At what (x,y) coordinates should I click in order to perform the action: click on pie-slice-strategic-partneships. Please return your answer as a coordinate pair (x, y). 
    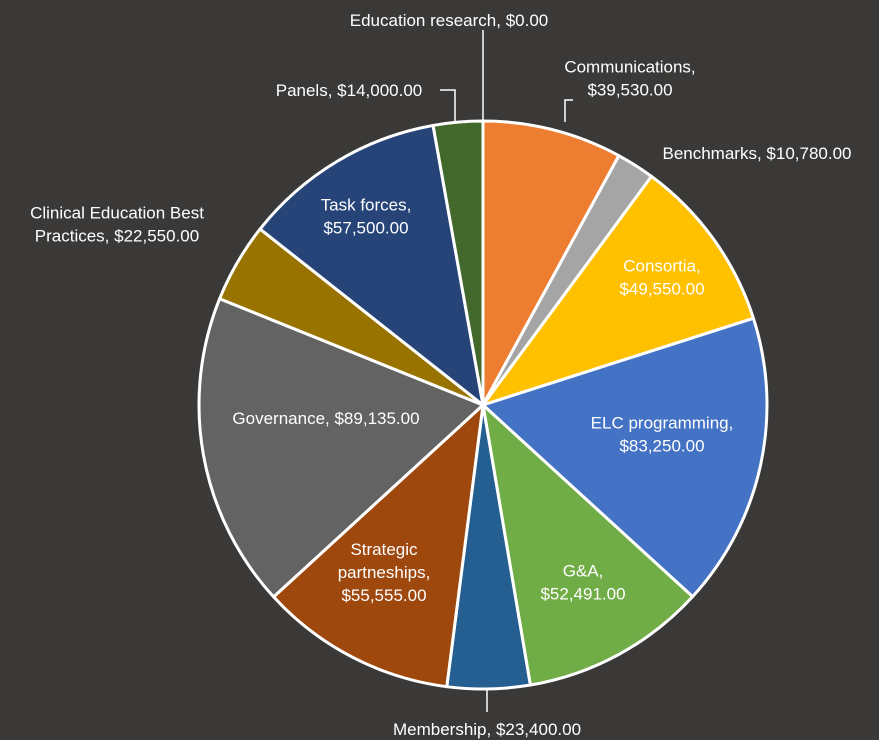
    Looking at the image, I should click on (378, 546).